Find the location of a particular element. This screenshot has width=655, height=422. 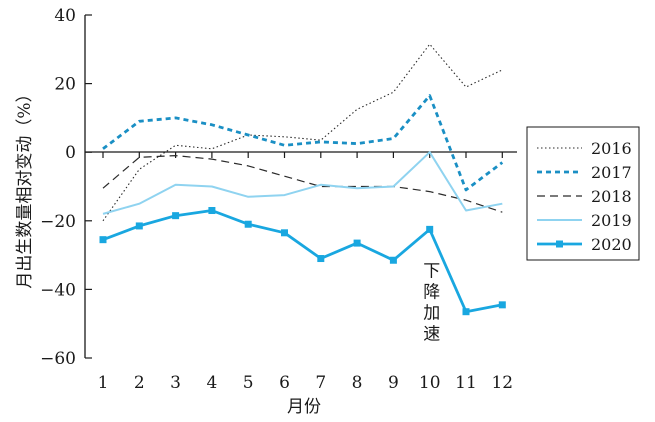

x-tick-label: 6 is located at coordinates (284, 383).